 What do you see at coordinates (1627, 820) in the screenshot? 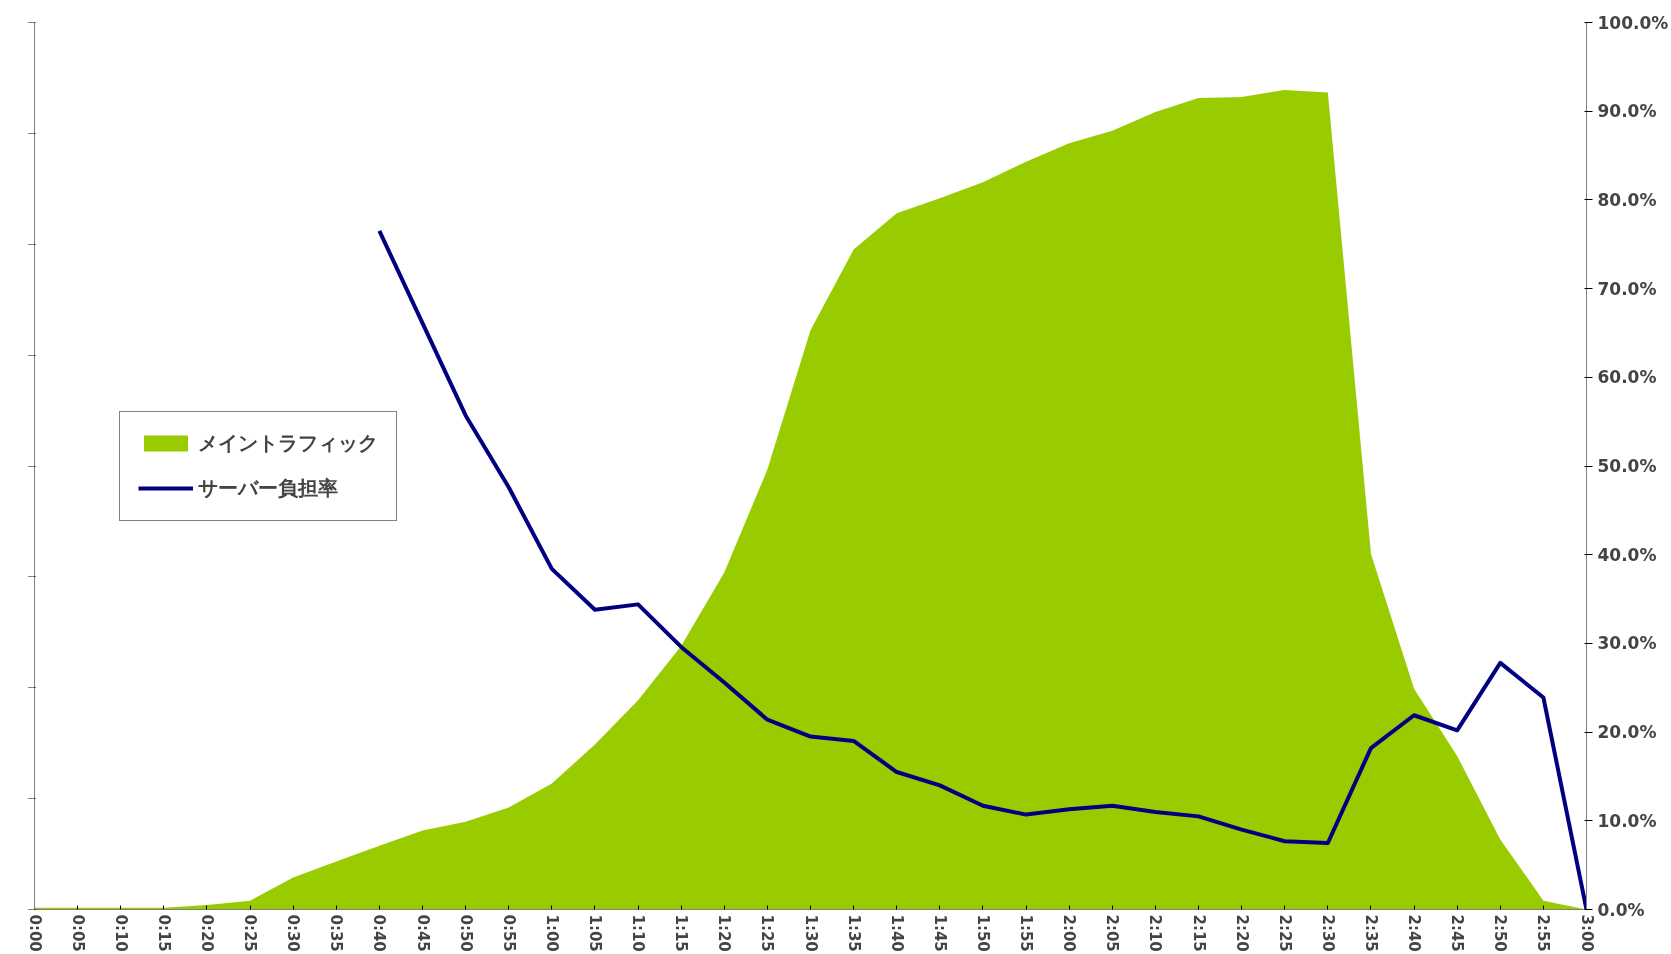
I see `y2-tick-label: 10.0%` at bounding box center [1627, 820].